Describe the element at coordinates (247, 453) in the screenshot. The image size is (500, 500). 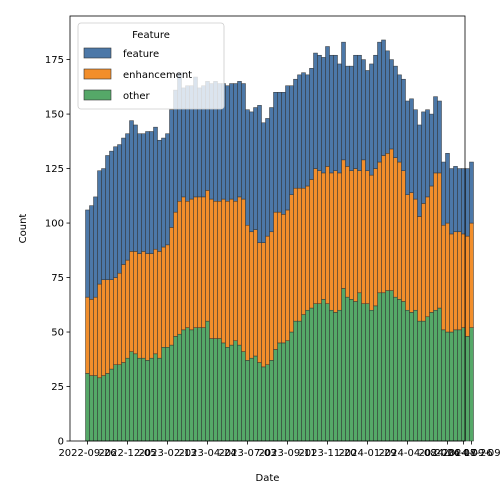
I see `x-tick-label-4: 2023-07-03` at that location.